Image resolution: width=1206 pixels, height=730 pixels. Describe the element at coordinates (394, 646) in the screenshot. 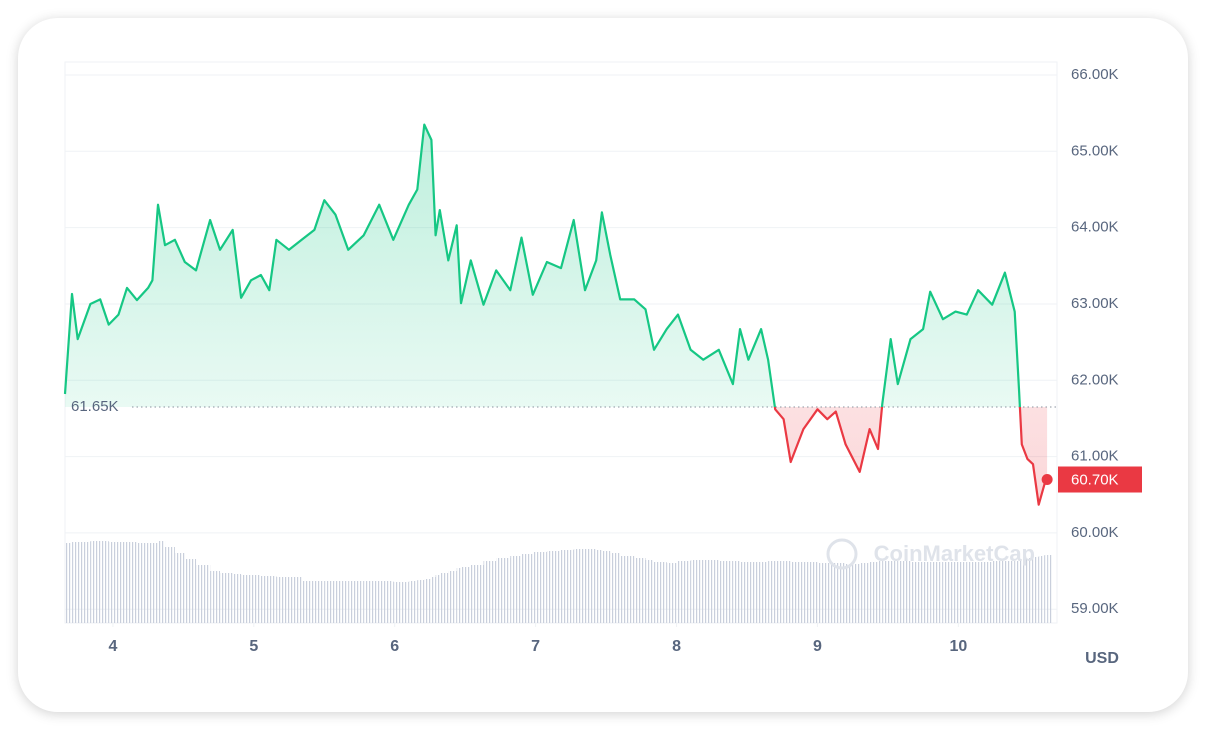

I see `x-tick-label: 6` at that location.